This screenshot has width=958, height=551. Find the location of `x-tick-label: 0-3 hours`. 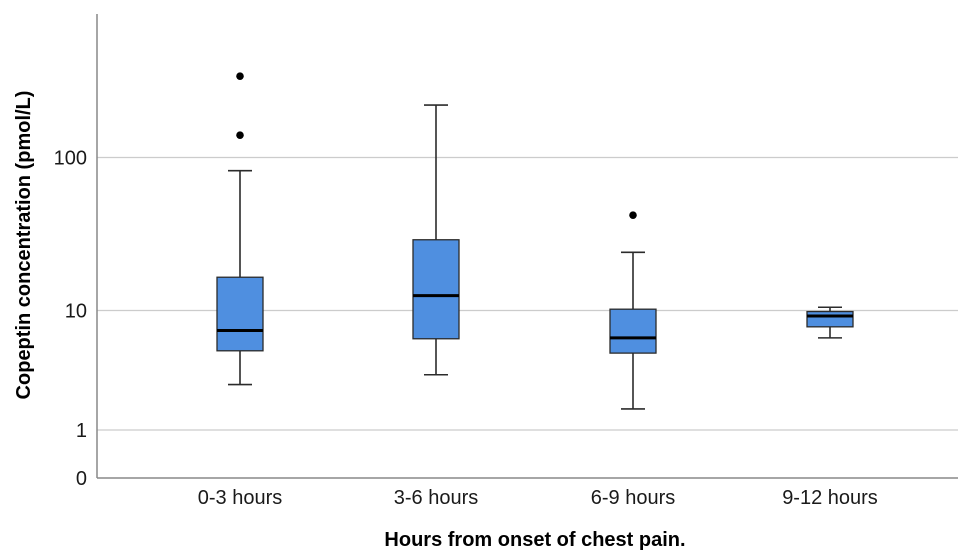

x-tick-label: 0-3 hours is located at coordinates (240, 498).